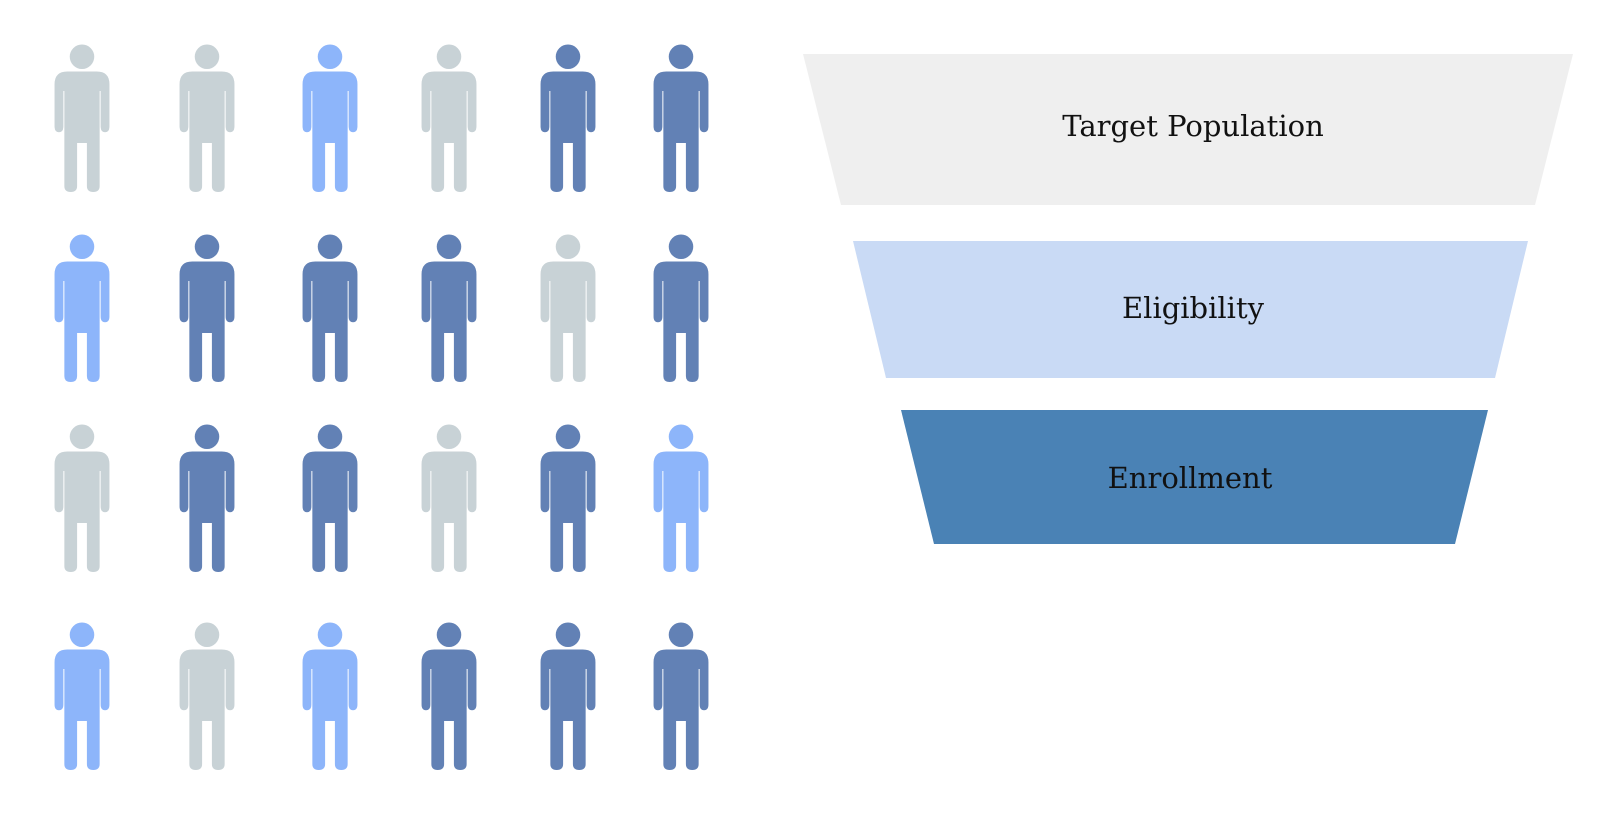 The height and width of the screenshot is (840, 1598). Describe the element at coordinates (1193, 126) in the screenshot. I see `funnel-stage-label: Target Population` at that location.